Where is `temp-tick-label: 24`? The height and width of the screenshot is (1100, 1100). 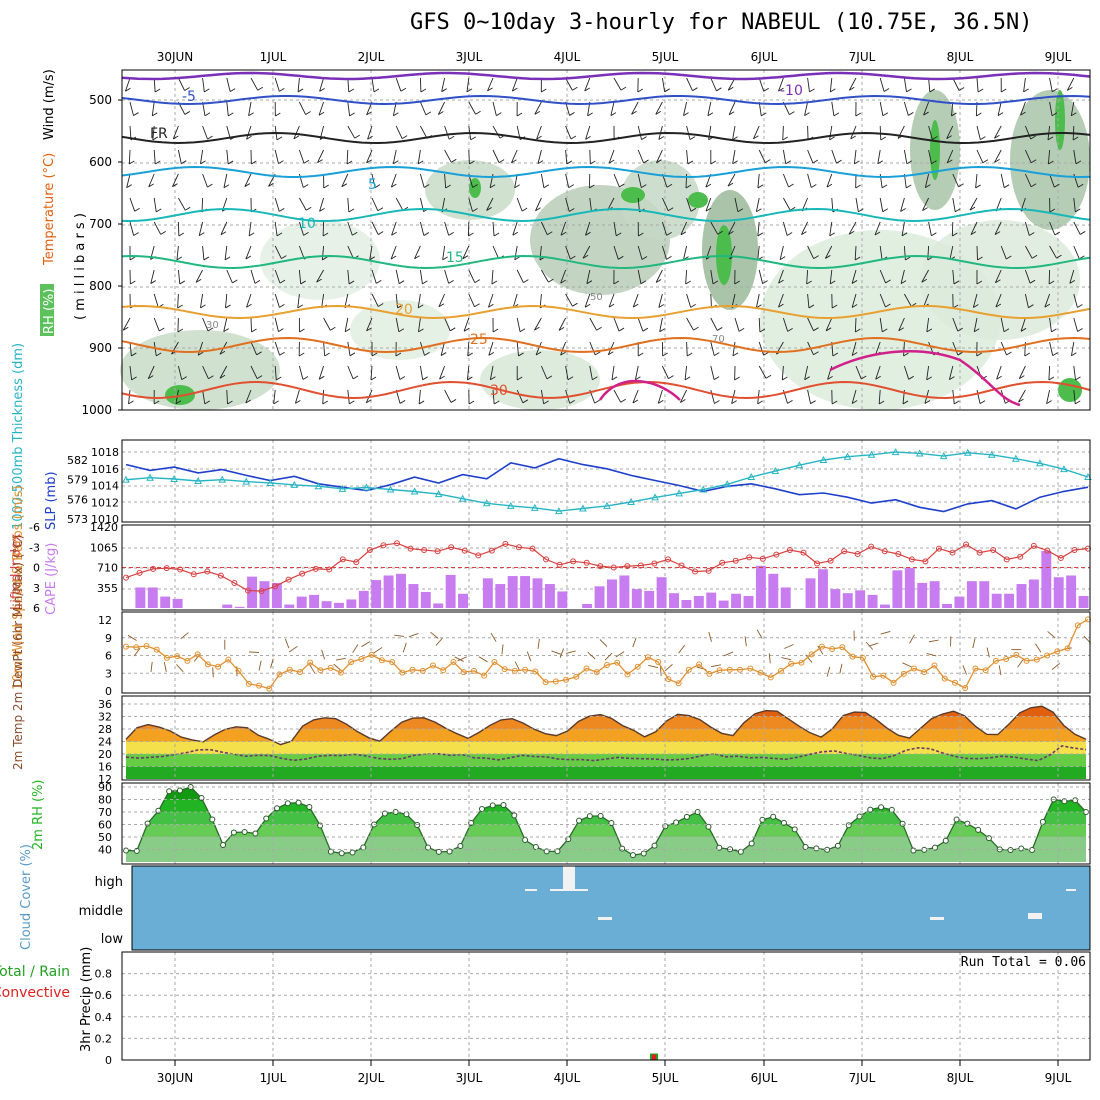
temp-tick-label: 24 is located at coordinates (105, 742).